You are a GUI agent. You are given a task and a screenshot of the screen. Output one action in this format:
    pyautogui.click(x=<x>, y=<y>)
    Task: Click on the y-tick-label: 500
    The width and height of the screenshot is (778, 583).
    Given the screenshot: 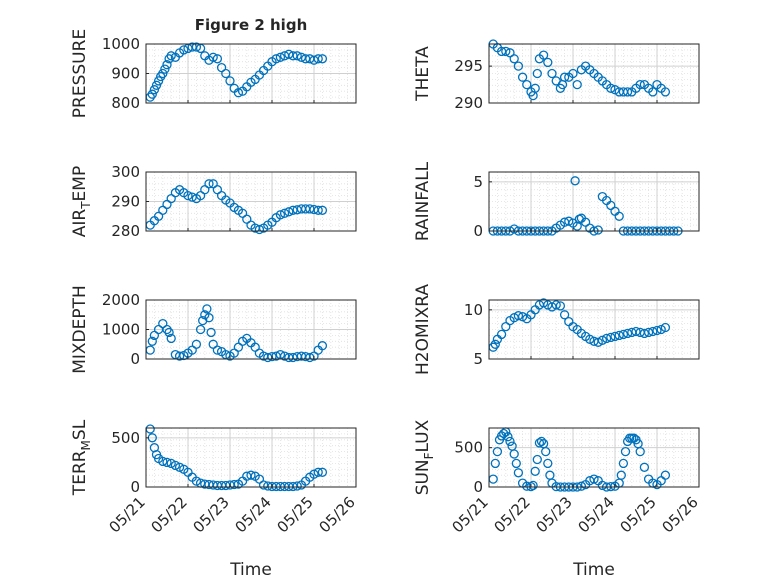 What is the action you would take?
    pyautogui.click(x=468, y=448)
    